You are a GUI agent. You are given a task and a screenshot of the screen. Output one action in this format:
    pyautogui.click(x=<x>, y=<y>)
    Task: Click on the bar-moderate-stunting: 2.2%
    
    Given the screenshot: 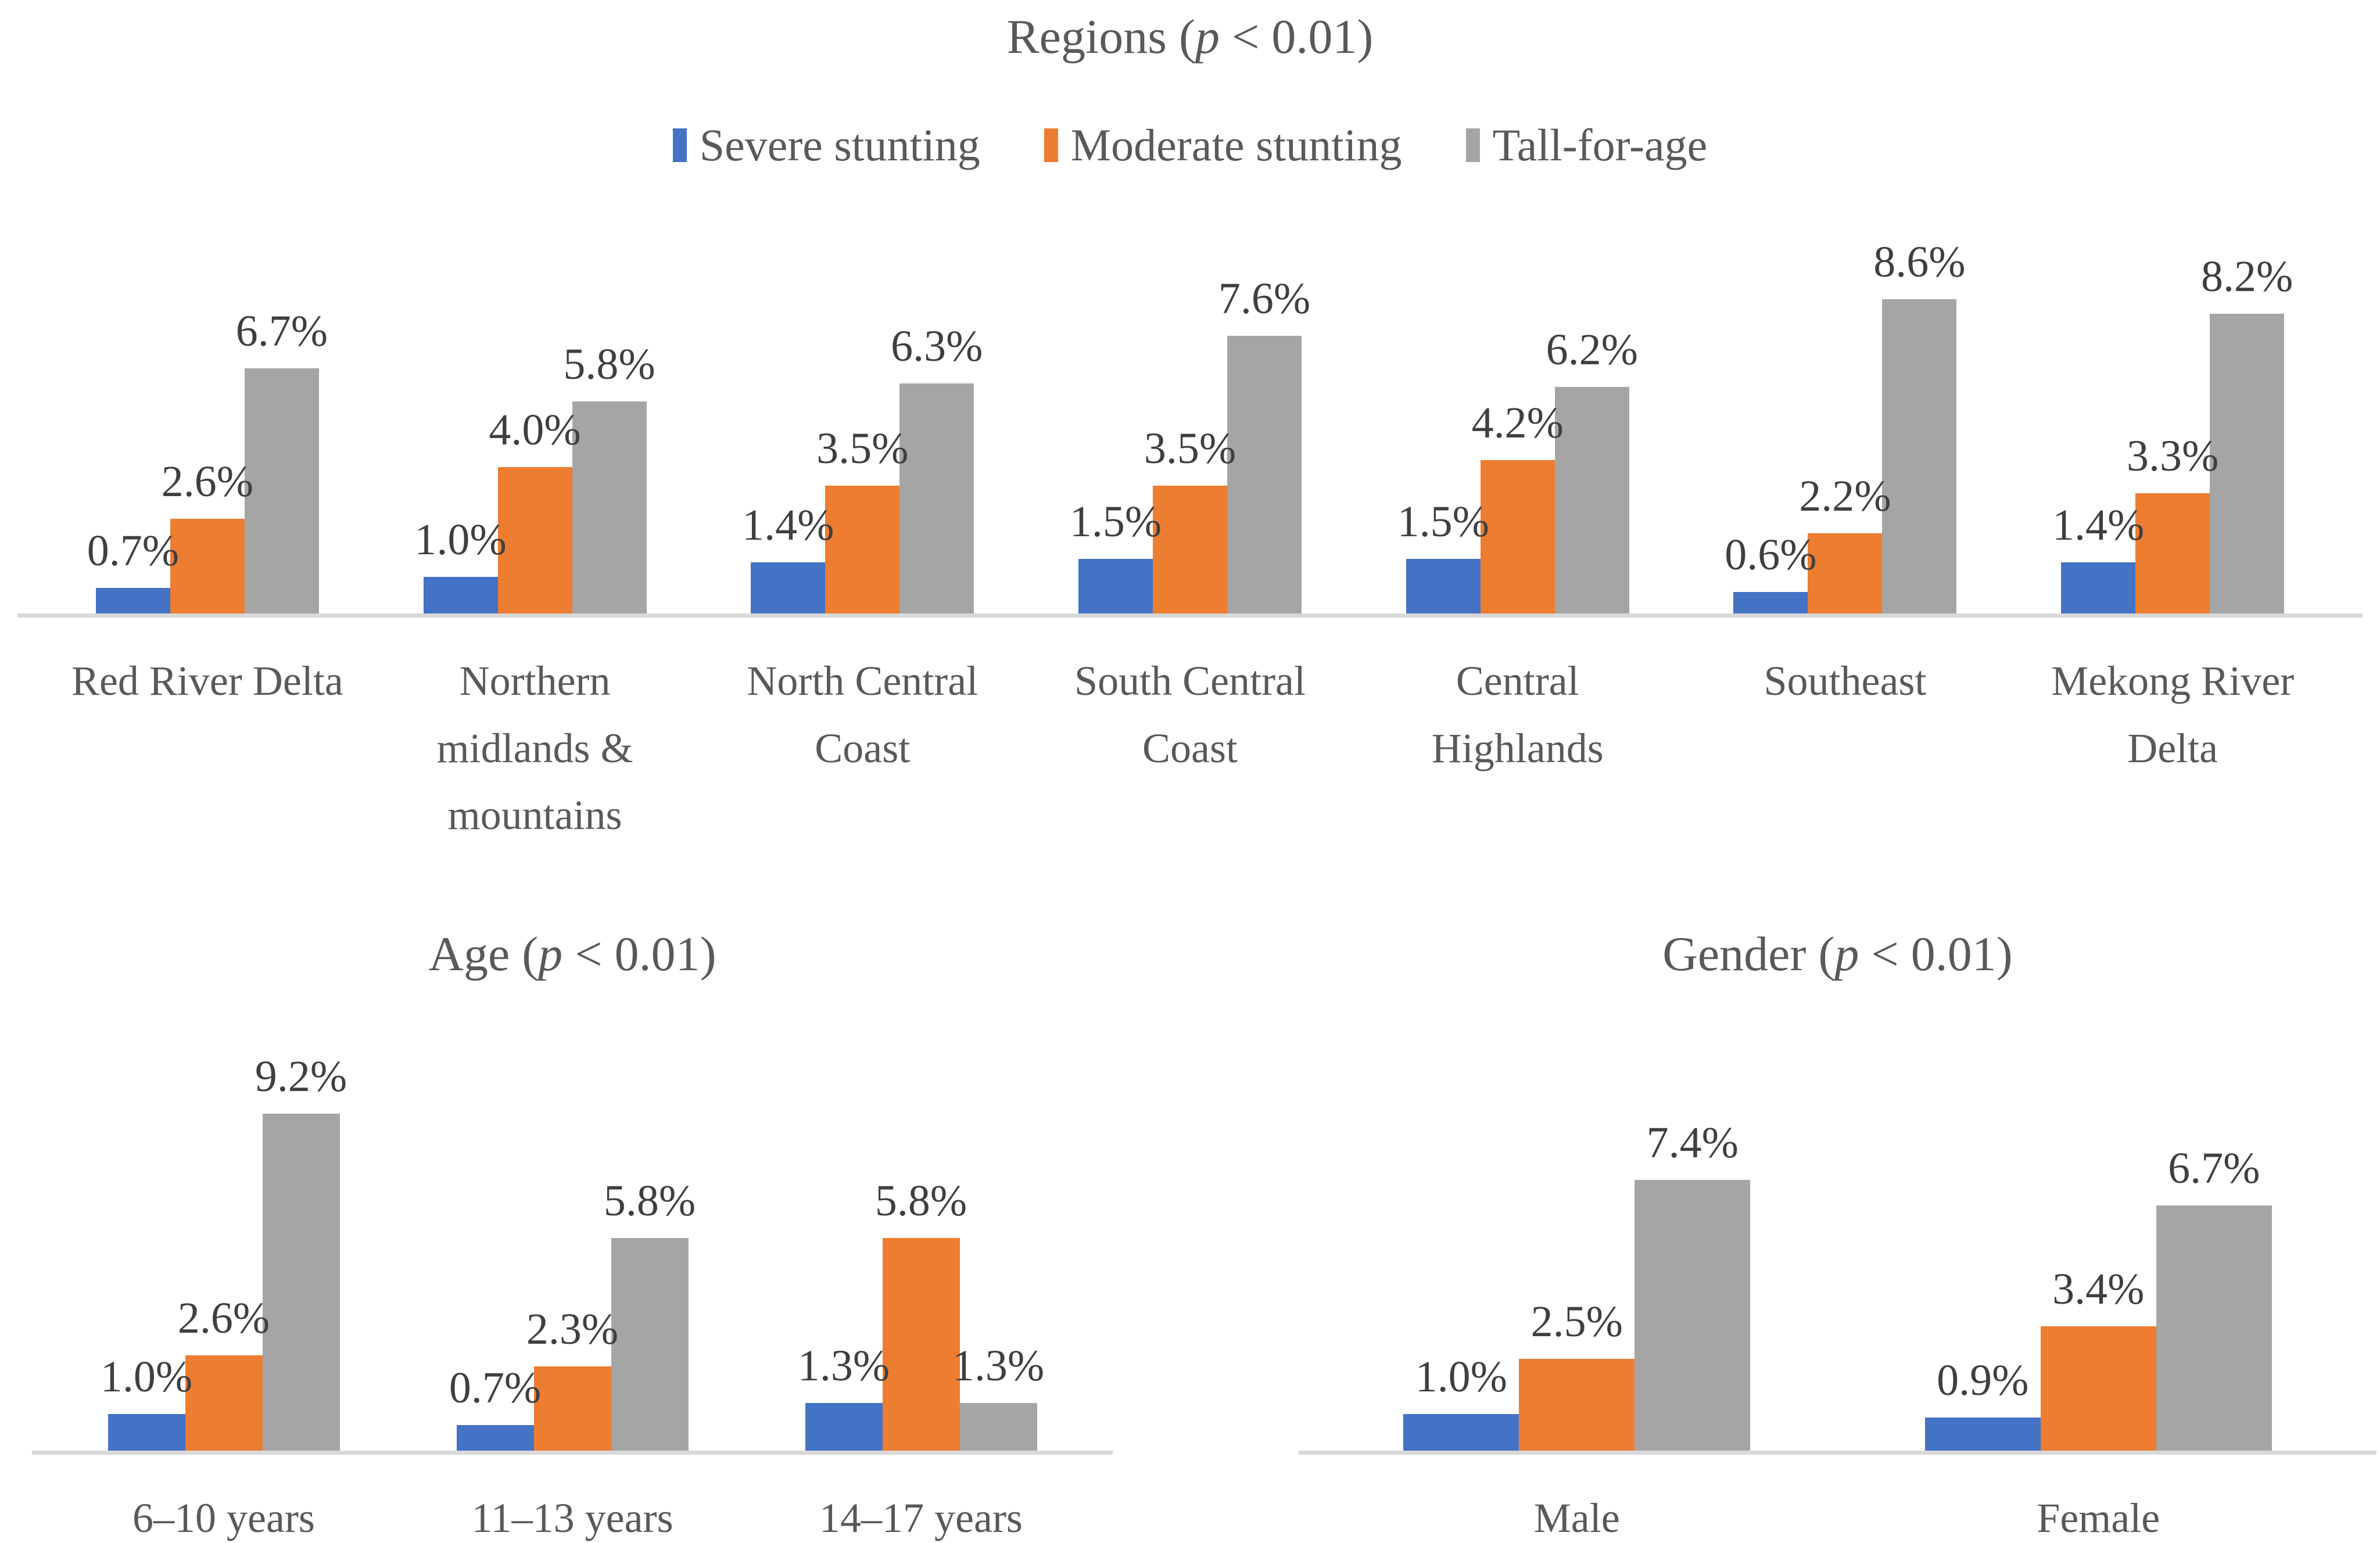 What is the action you would take?
    pyautogui.click(x=1845, y=544)
    